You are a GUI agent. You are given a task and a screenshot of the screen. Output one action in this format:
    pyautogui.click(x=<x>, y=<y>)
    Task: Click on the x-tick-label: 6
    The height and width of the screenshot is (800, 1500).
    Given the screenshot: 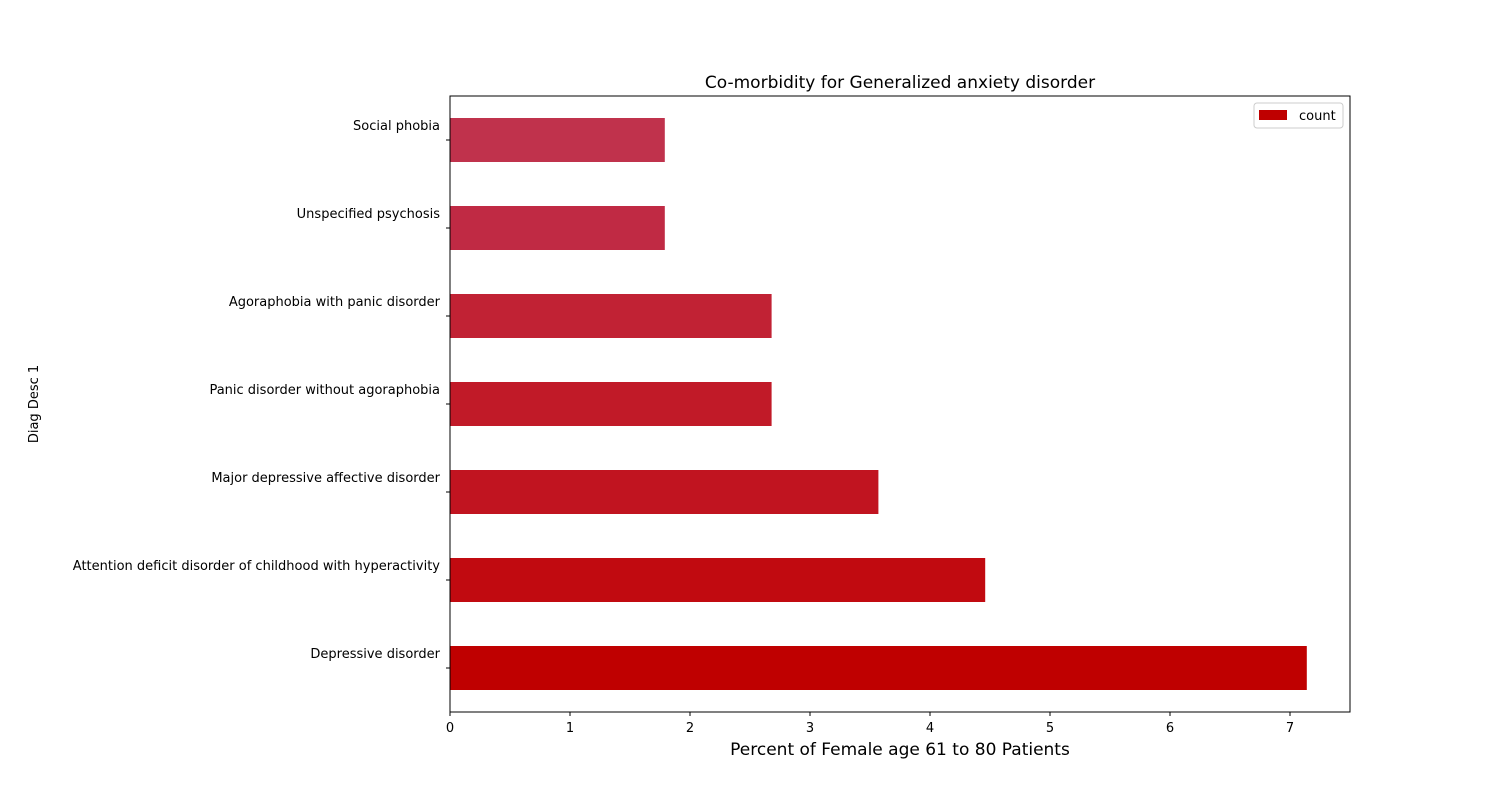 What is the action you would take?
    pyautogui.click(x=1170, y=728)
    